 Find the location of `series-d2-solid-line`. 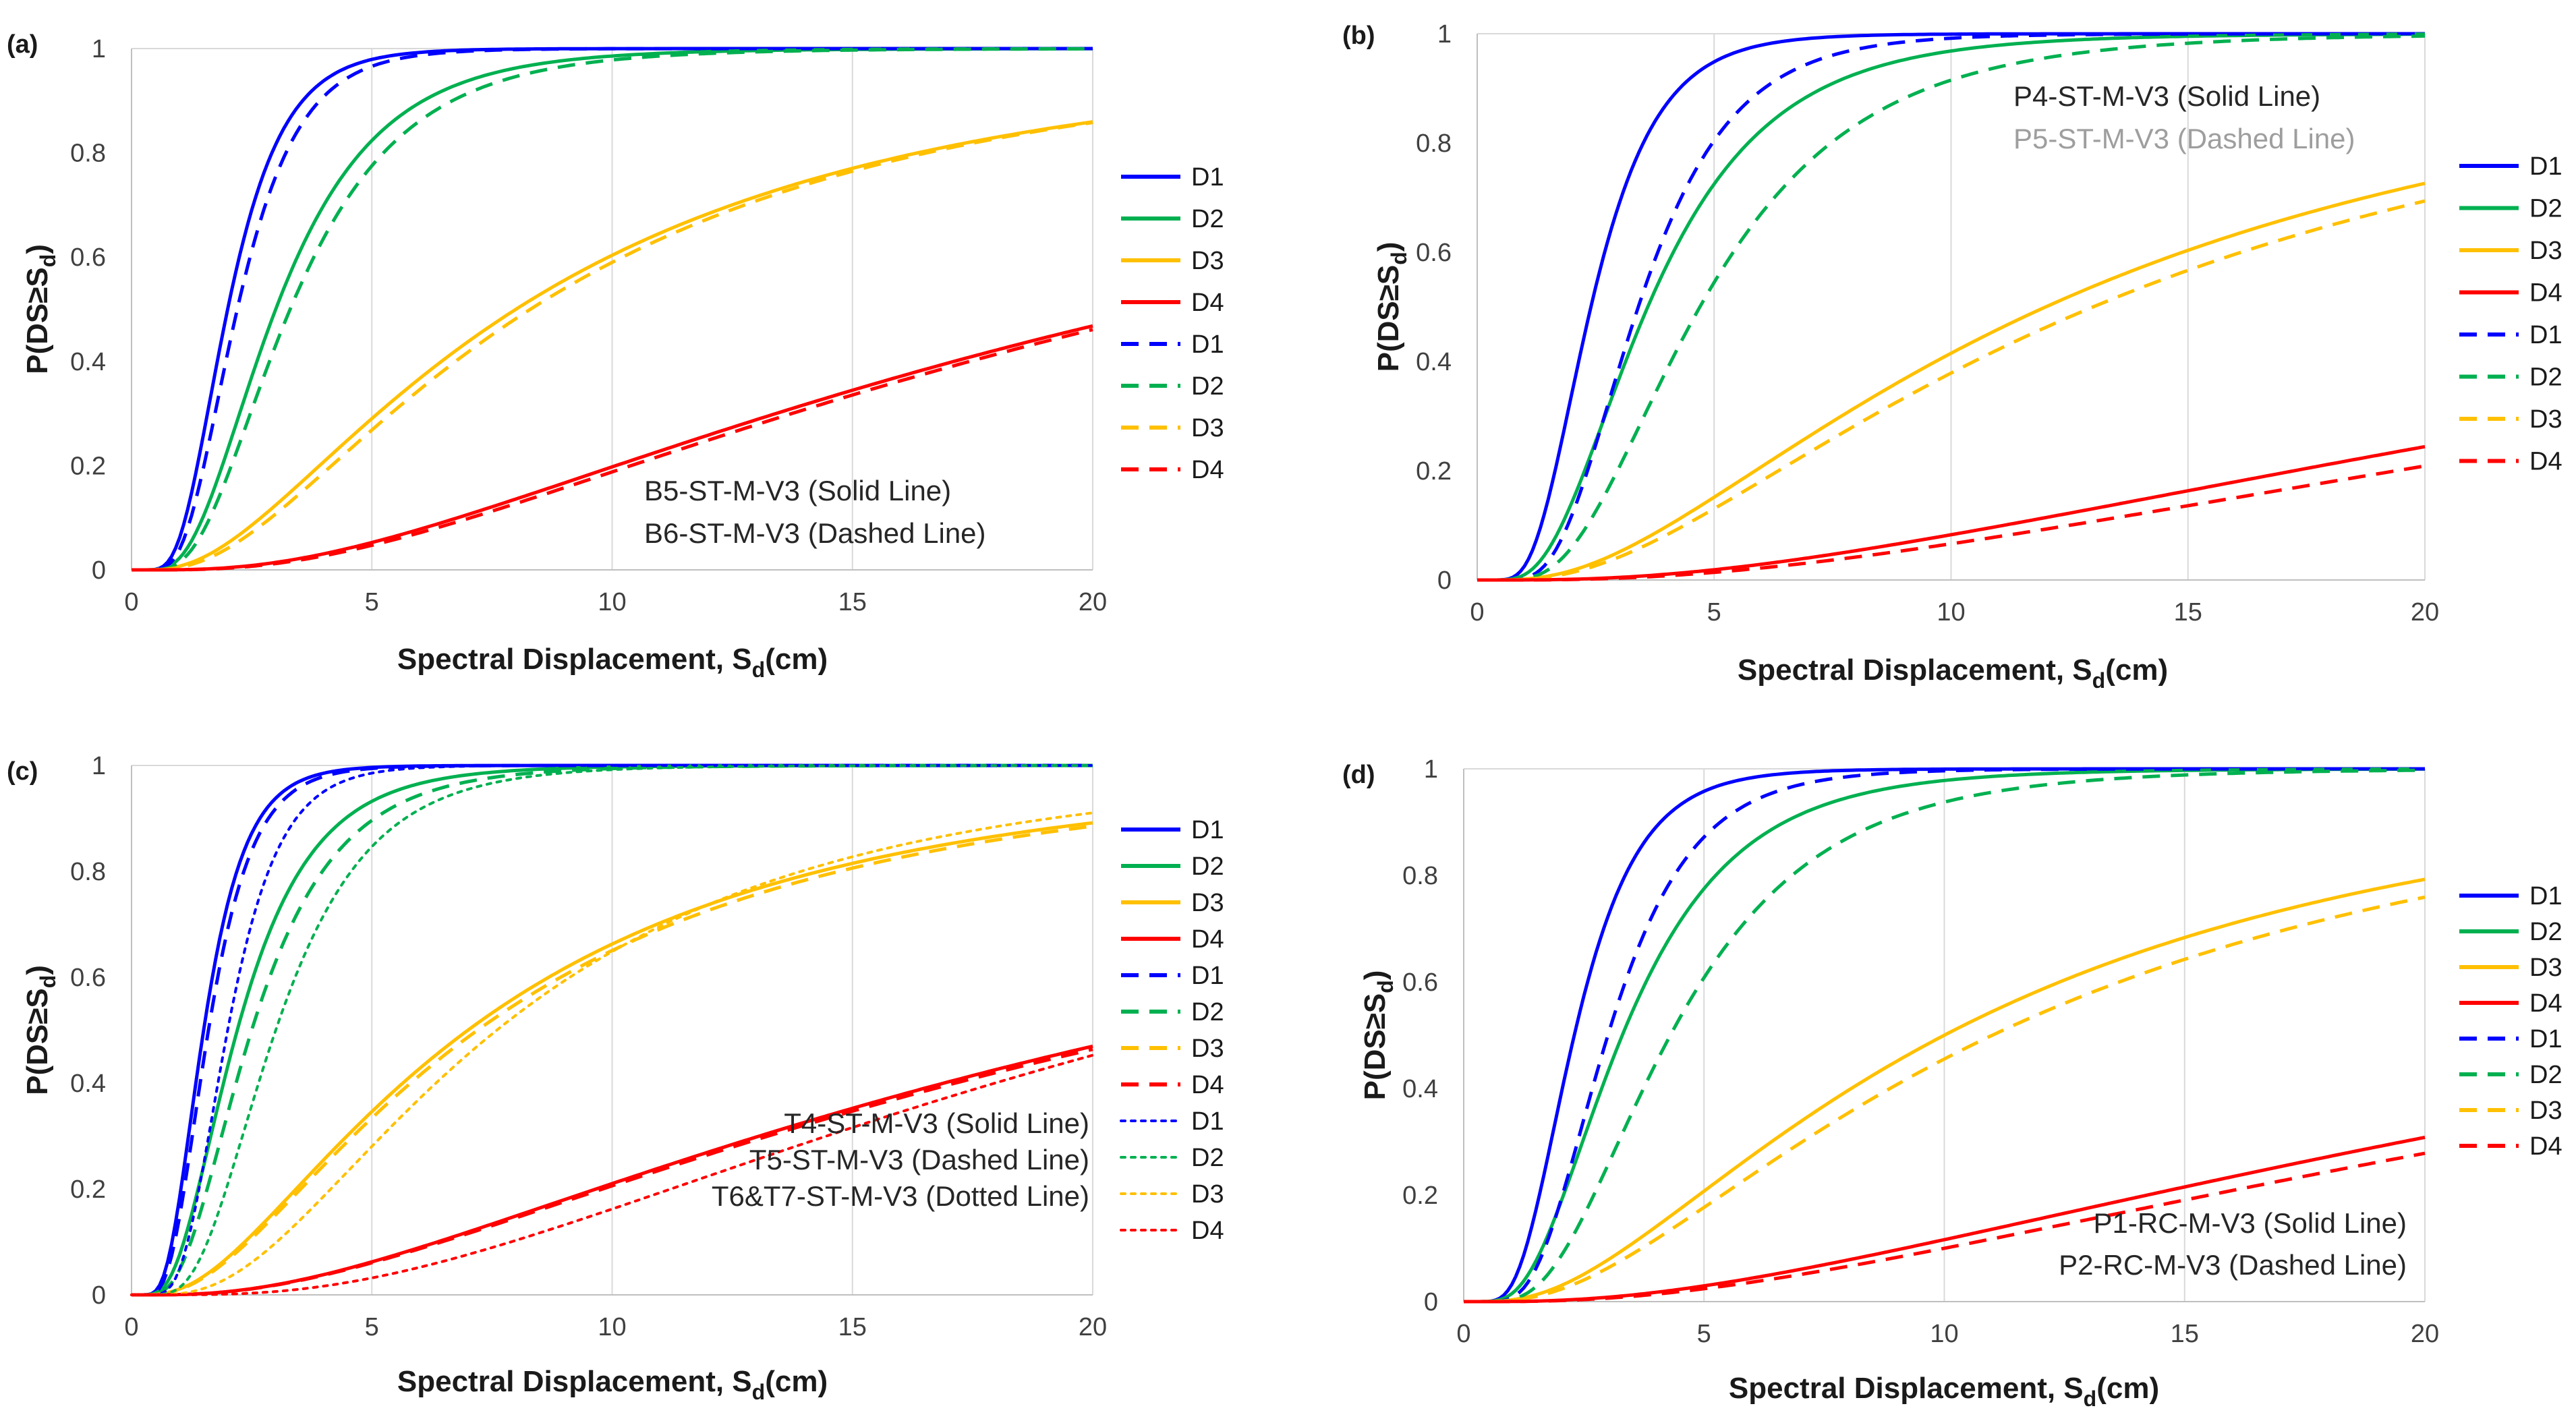

series-d2-solid-line is located at coordinates (1944, 1035).